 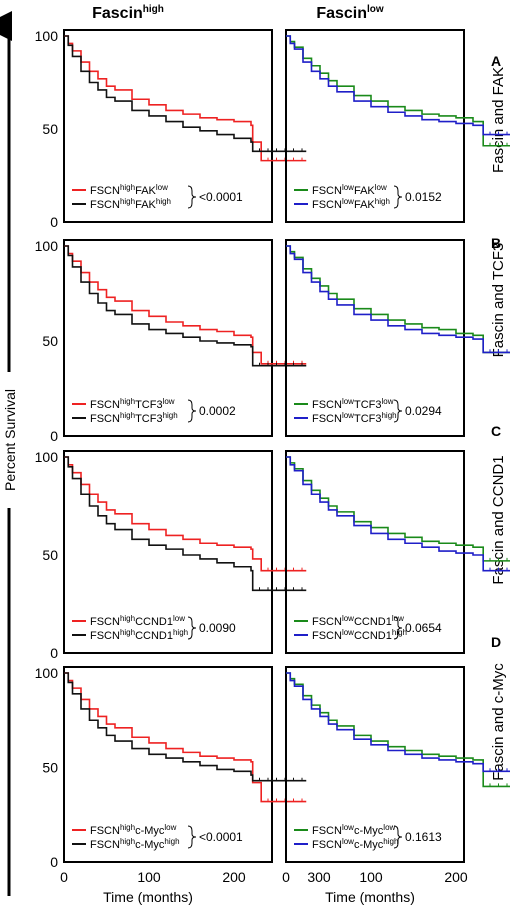 I want to click on legend-label: FSCNhighTCF3high, so click(x=134, y=418).